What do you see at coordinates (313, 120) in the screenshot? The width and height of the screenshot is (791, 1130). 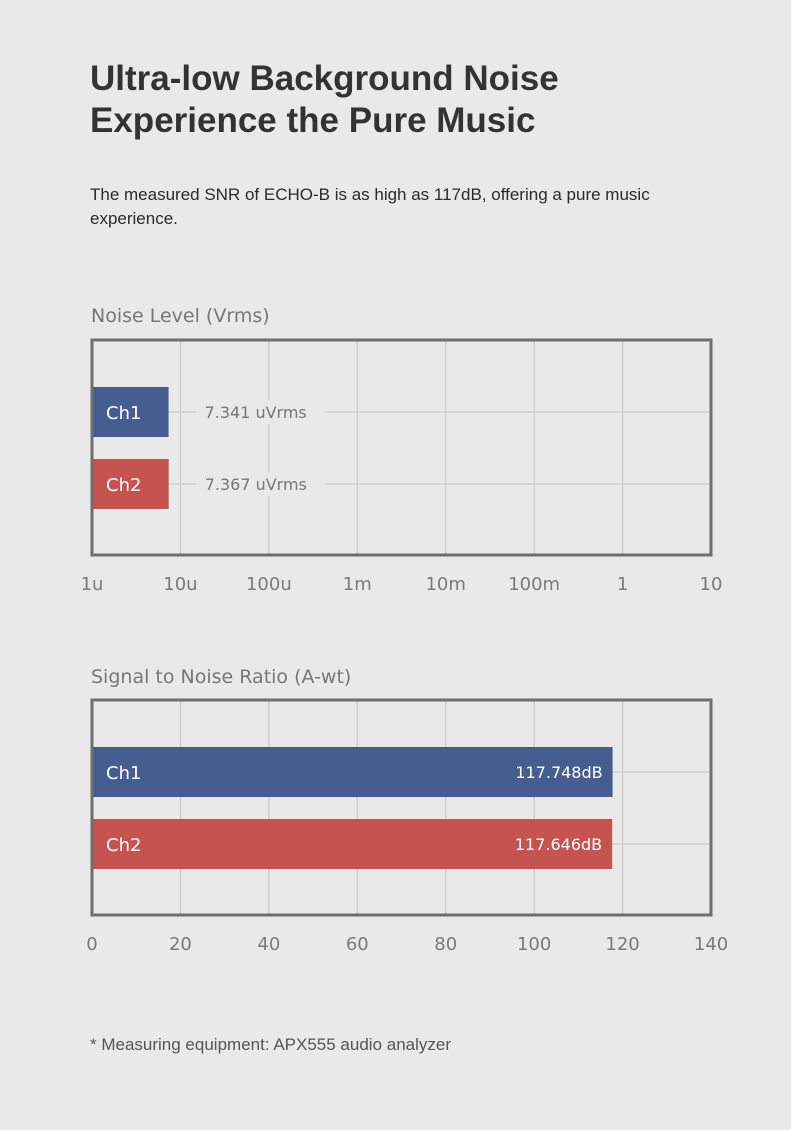 I see `page-title-line-2: Experience the Pure Music` at bounding box center [313, 120].